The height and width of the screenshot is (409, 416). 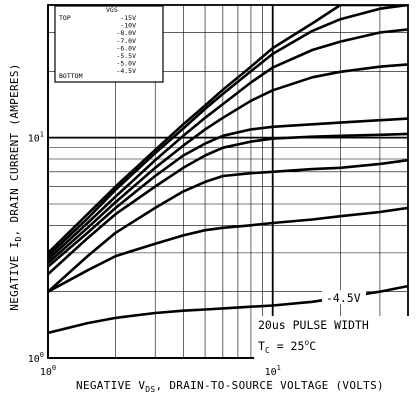 I want to click on curve-label-bg, so click(x=344, y=297).